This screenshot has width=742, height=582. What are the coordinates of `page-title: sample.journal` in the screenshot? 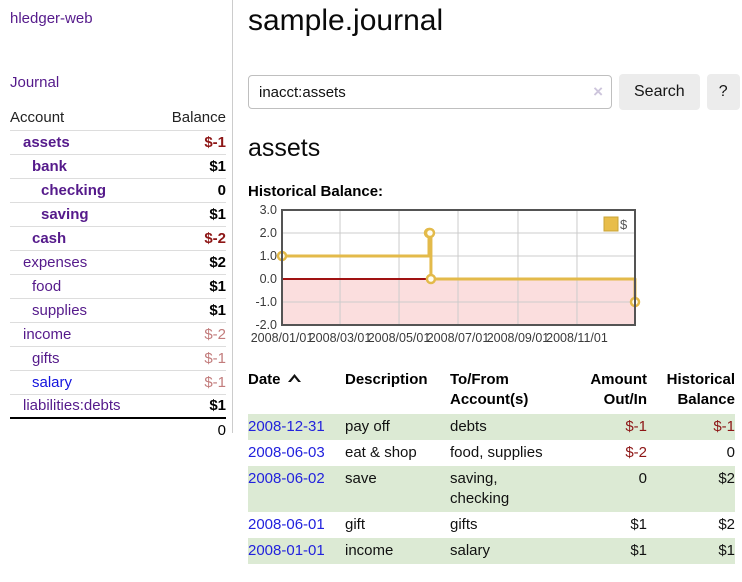 It's located at (346, 20).